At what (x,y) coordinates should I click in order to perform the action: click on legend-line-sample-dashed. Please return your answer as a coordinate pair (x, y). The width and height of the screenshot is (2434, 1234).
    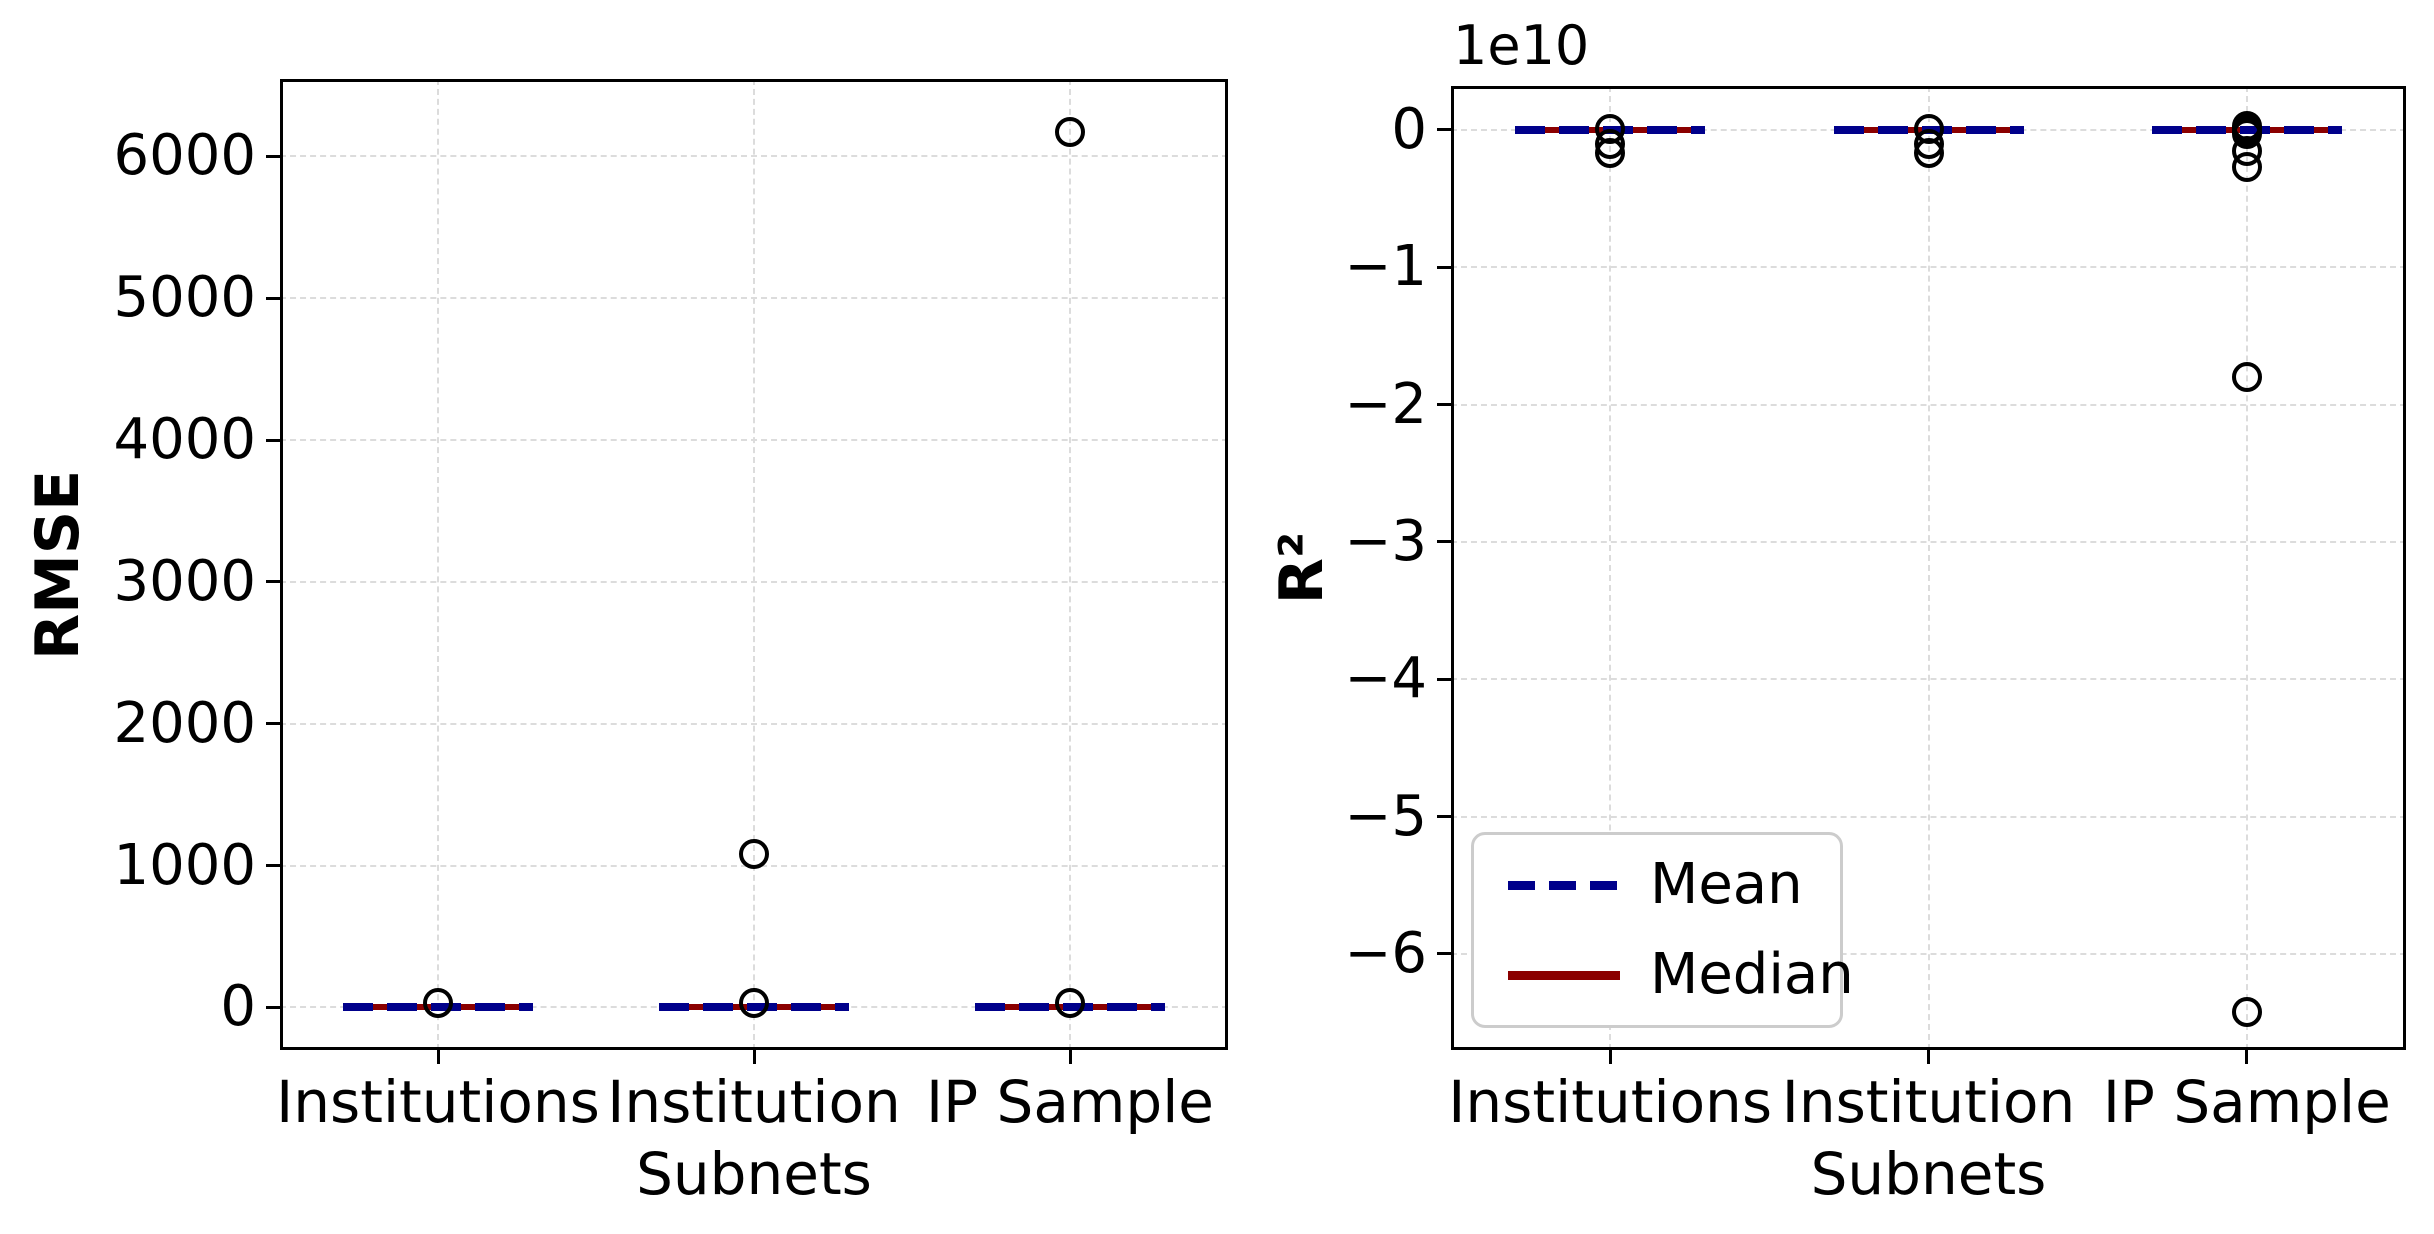
    Looking at the image, I should click on (1564, 885).